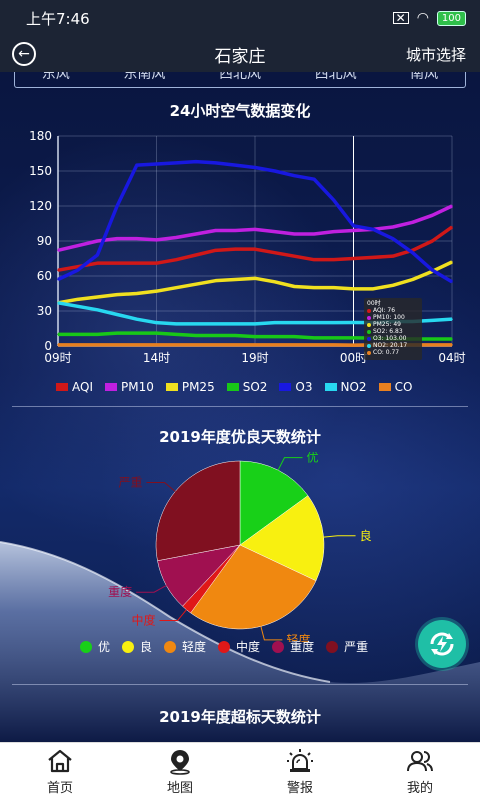 This screenshot has height=800, width=480. What do you see at coordinates (48, 346) in the screenshot?
I see `y-tick-label: 0` at bounding box center [48, 346].